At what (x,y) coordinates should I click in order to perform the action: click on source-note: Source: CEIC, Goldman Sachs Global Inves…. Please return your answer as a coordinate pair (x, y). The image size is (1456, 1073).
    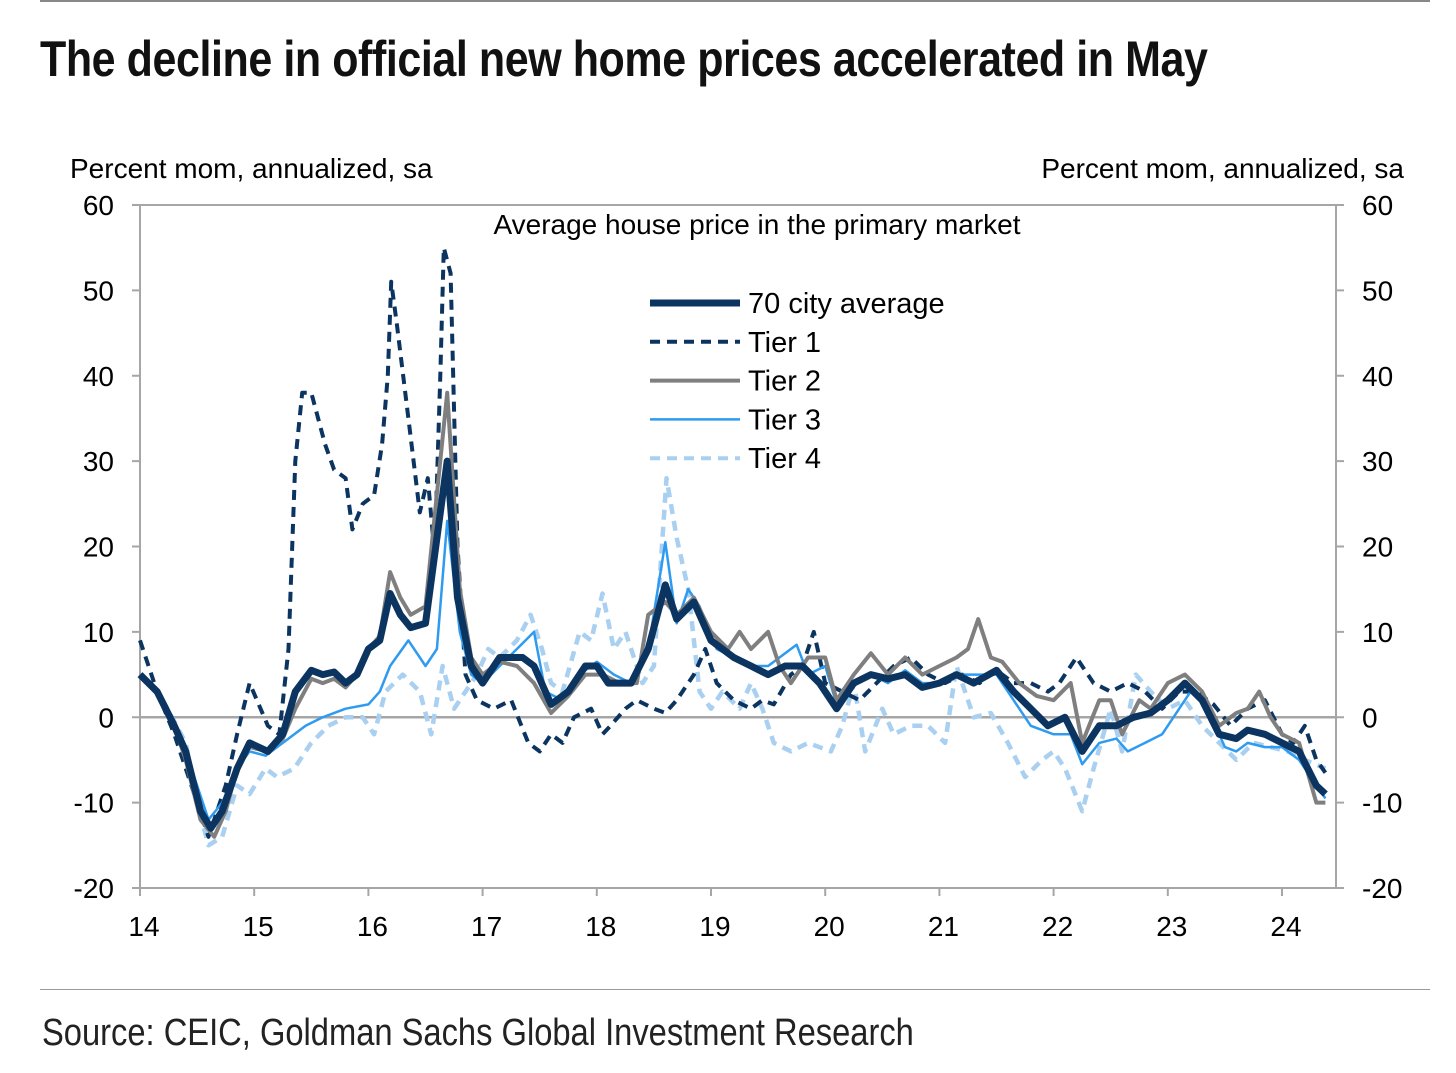
    Looking at the image, I should click on (478, 1033).